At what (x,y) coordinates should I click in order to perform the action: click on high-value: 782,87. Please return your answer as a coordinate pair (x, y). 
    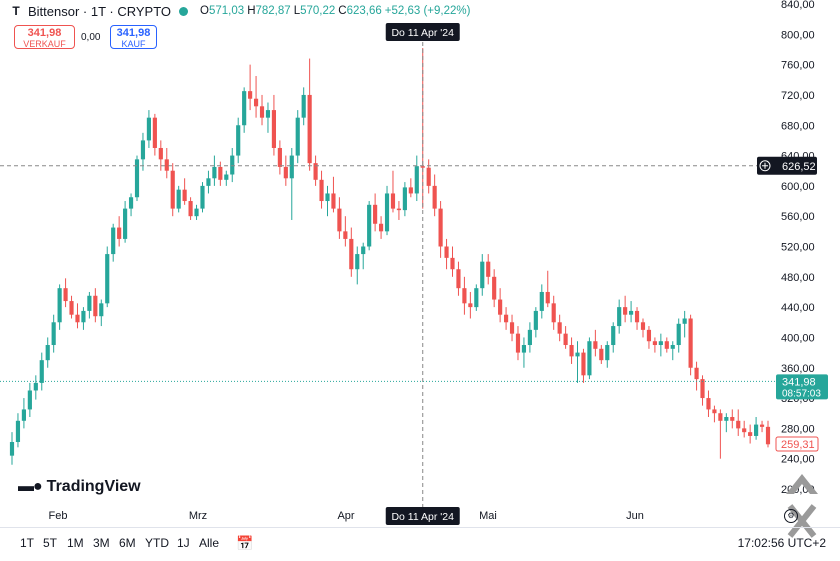
    Looking at the image, I should click on (273, 11).